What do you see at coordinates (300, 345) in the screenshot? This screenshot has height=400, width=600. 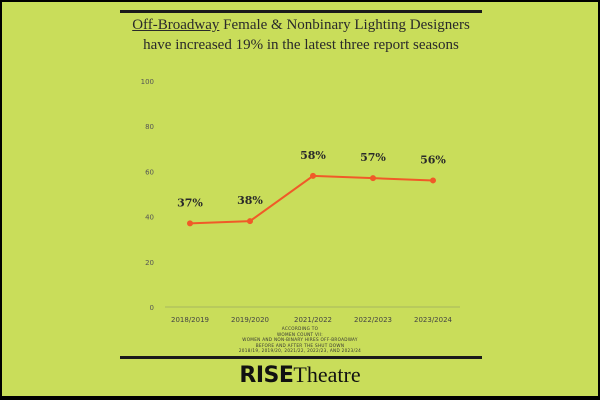 I see `footnote-line: BEFORE AND AFTER THE SHUT DOWN` at bounding box center [300, 345].